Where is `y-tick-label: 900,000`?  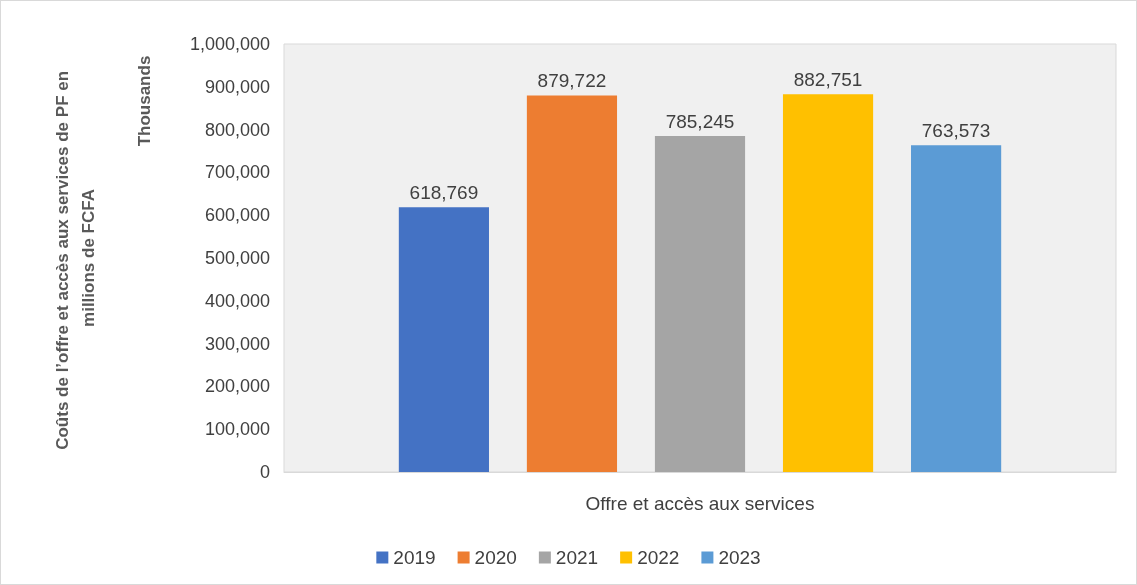 y-tick-label: 900,000 is located at coordinates (237, 86).